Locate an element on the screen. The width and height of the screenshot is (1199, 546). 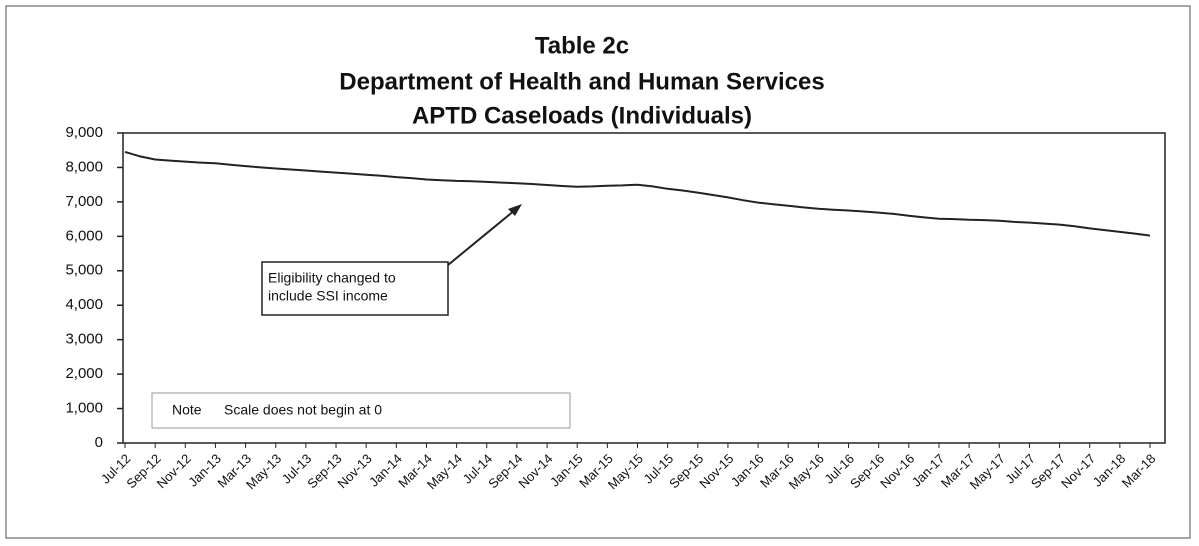
y-tick-label: 1,000 is located at coordinates (84, 408).